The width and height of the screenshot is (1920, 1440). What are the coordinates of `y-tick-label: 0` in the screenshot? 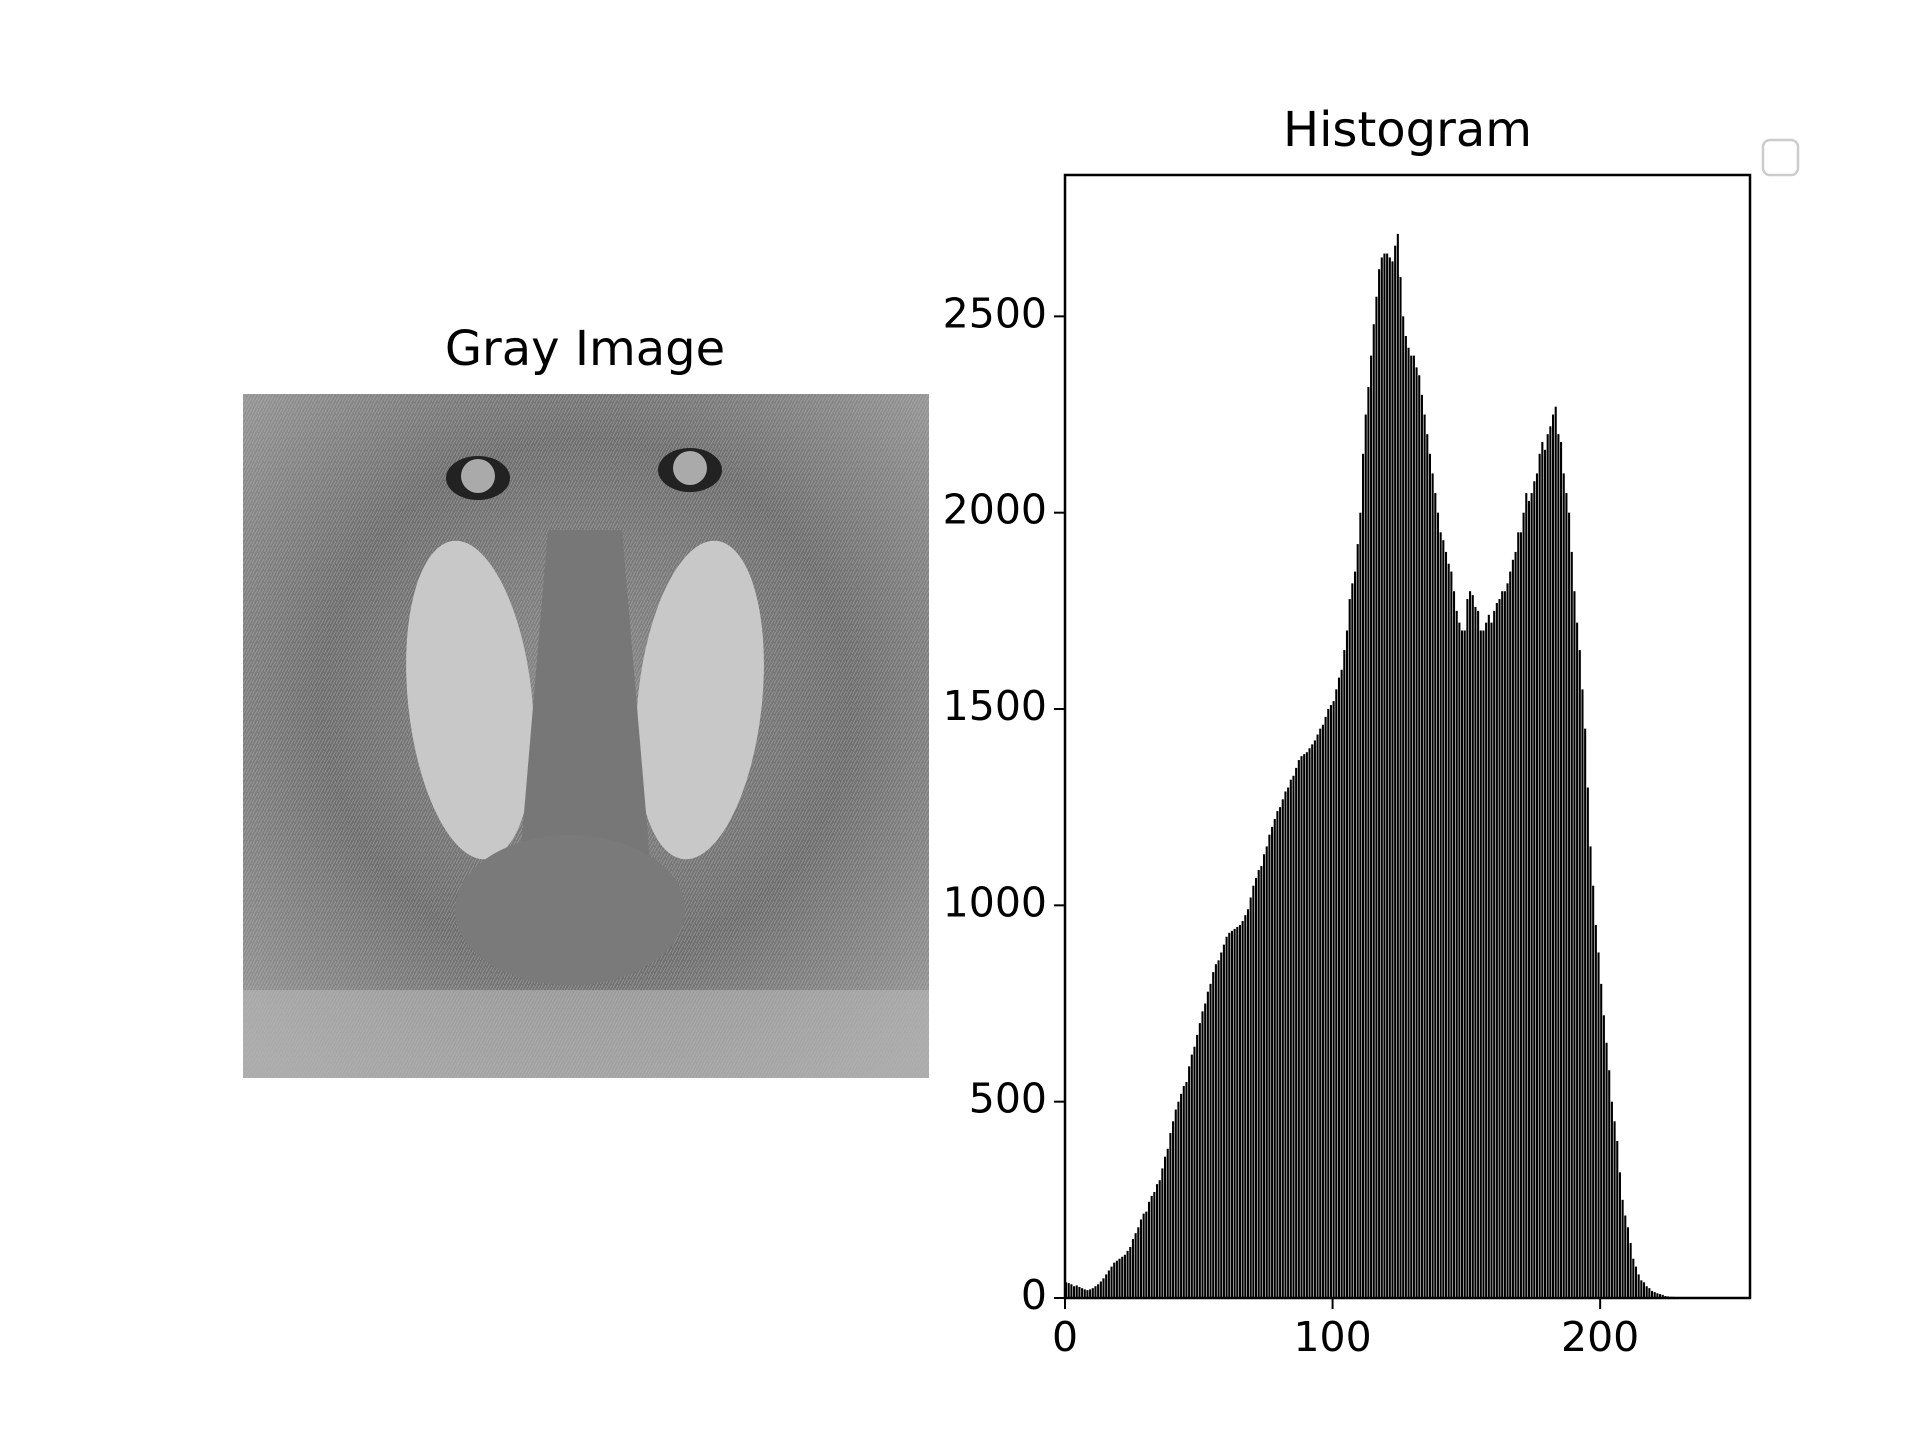 It's located at (1034, 1295).